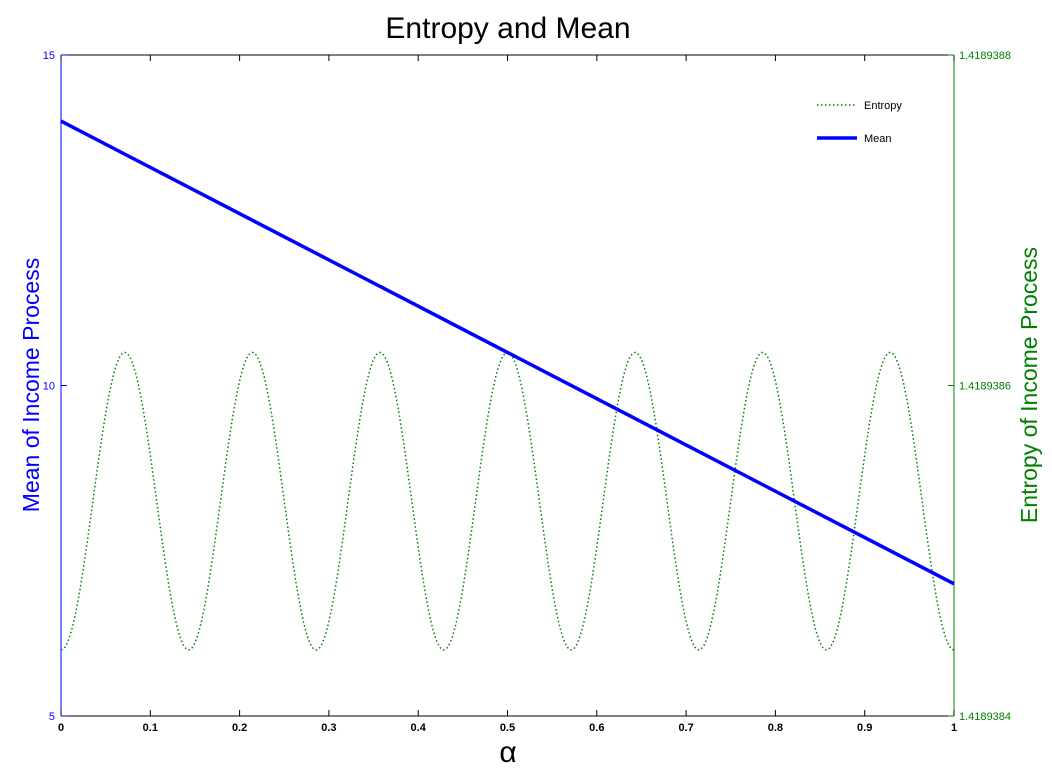 The width and height of the screenshot is (1052, 769). I want to click on x-tick-label: 0.9, so click(864, 728).